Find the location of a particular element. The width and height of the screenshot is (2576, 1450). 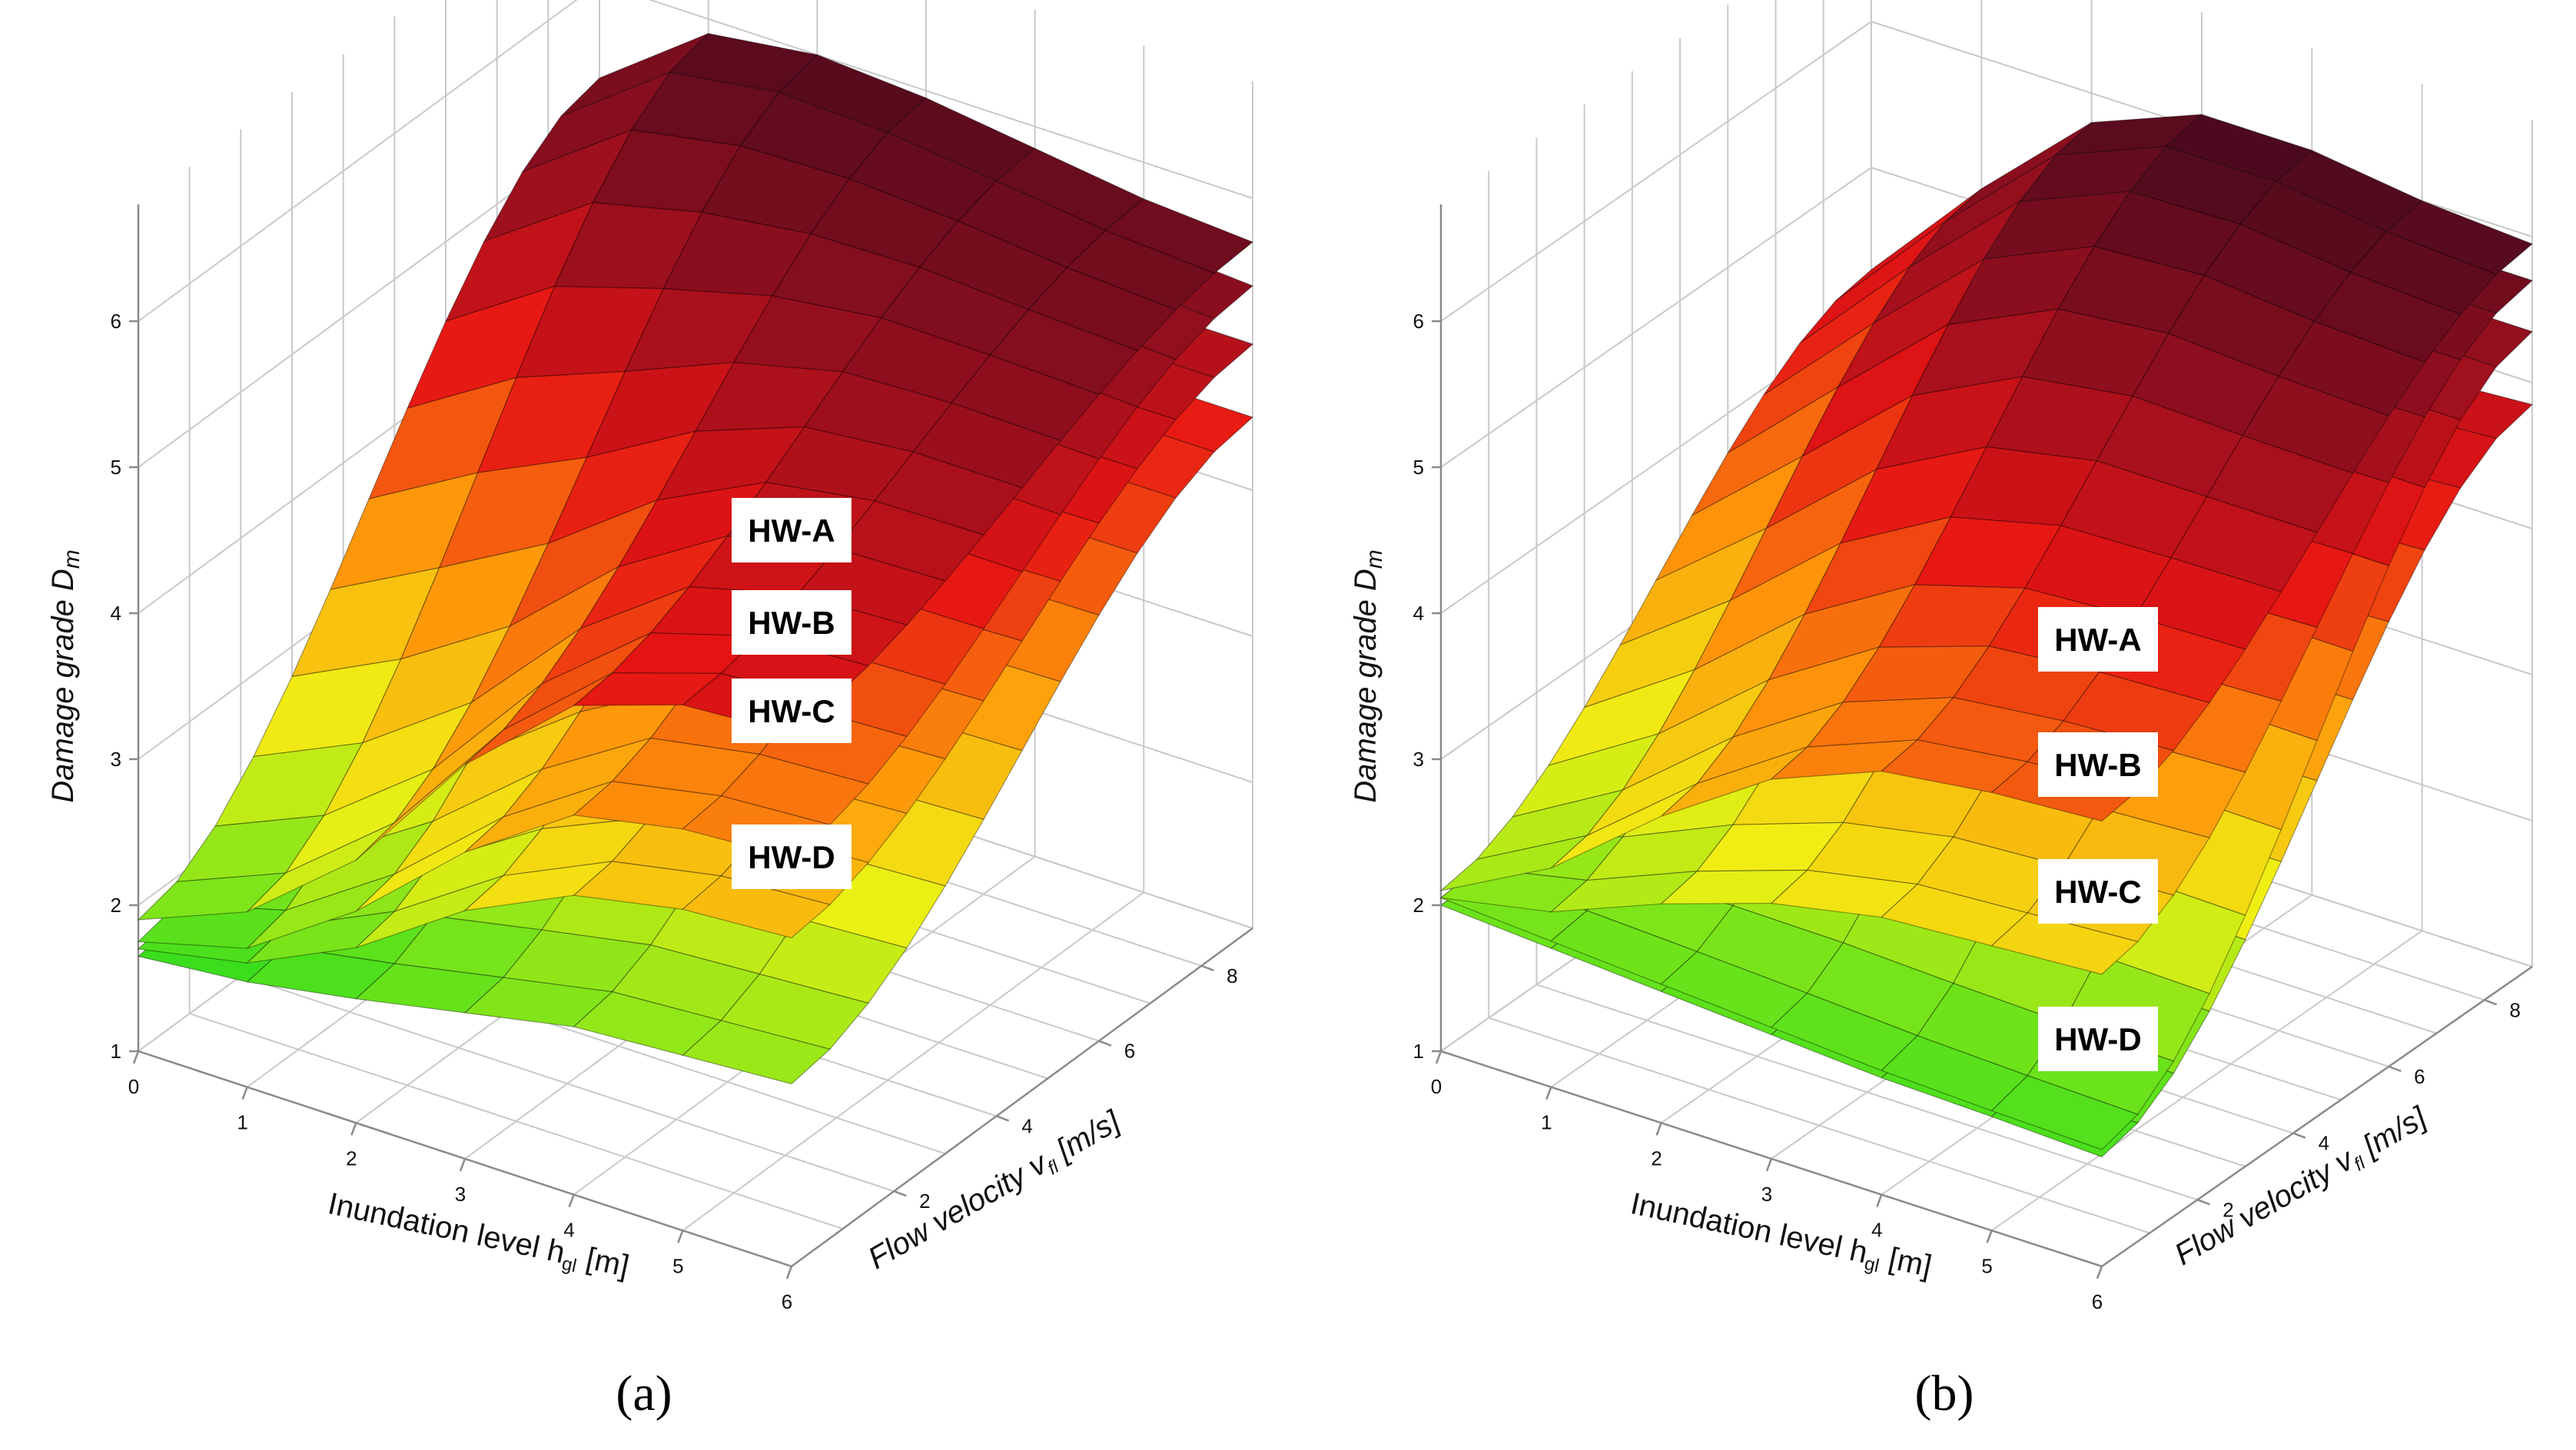

panel-a-series-labels: HW-A HW-B HW-C HW-D is located at coordinates (791, 693).